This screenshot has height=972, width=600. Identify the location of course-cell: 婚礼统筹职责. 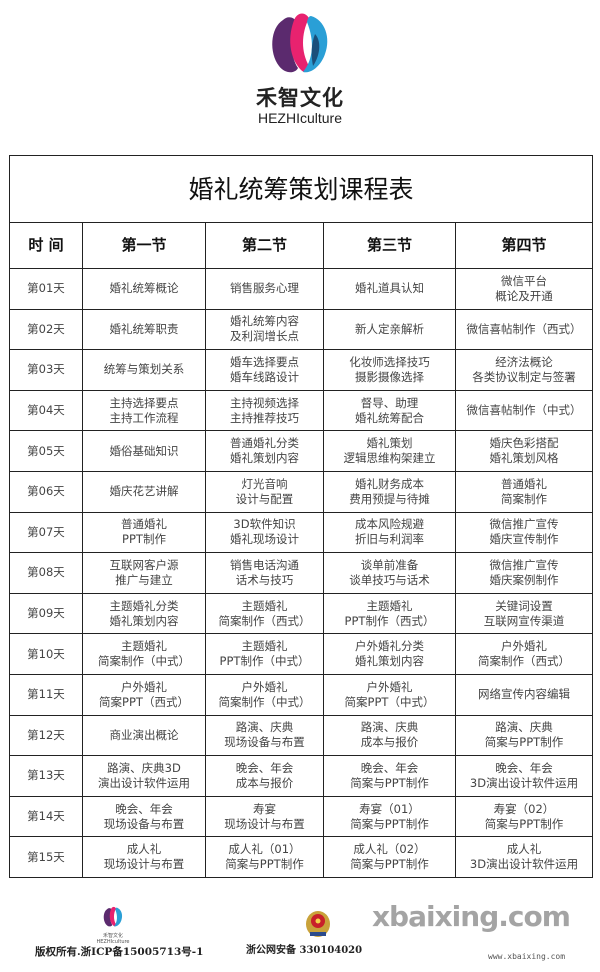
(144, 329).